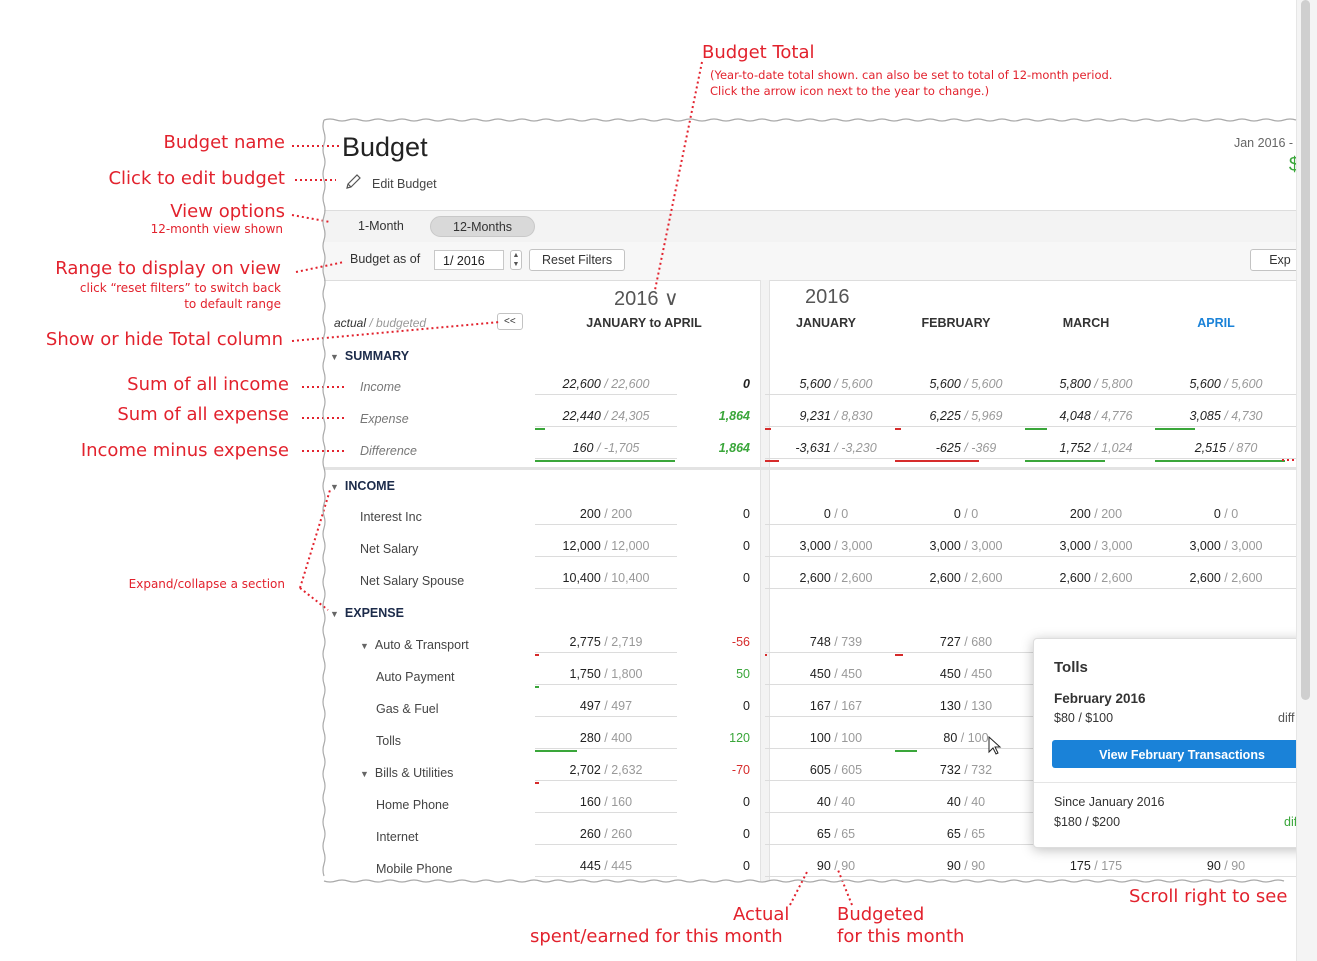 The height and width of the screenshot is (961, 1317). Describe the element at coordinates (1096, 548) in the screenshot. I see `month-cell-march: 3,000 / 3,000` at that location.